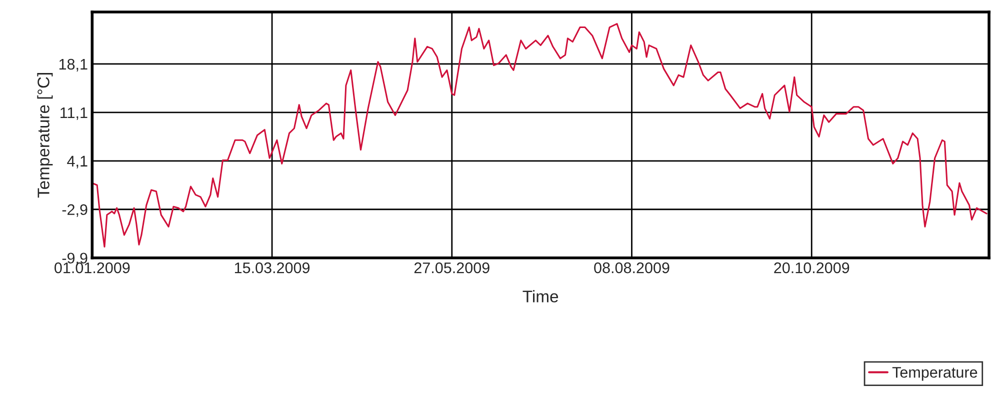 Image resolution: width=991 pixels, height=401 pixels. I want to click on y-tick-label: -2,9, so click(75, 210).